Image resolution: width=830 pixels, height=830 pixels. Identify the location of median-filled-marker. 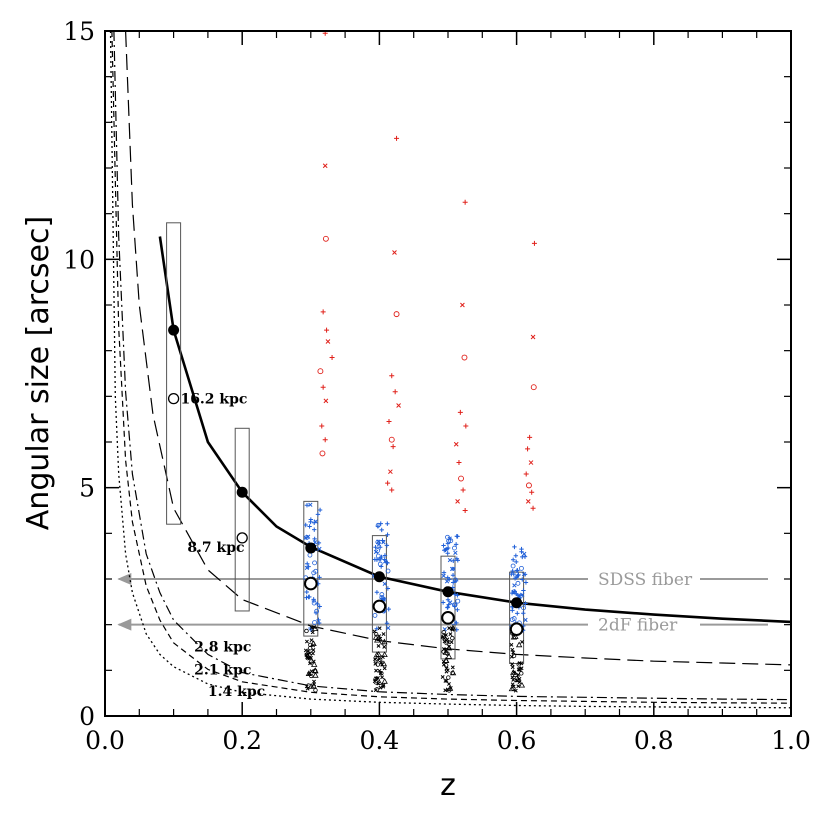
(379, 577).